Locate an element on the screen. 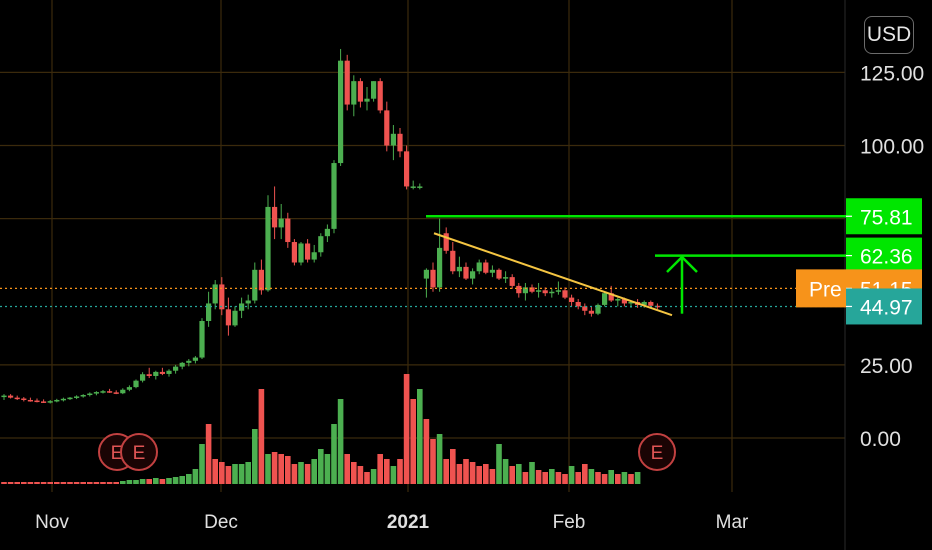 The image size is (932, 550). earnings-marker is located at coordinates (657, 452).